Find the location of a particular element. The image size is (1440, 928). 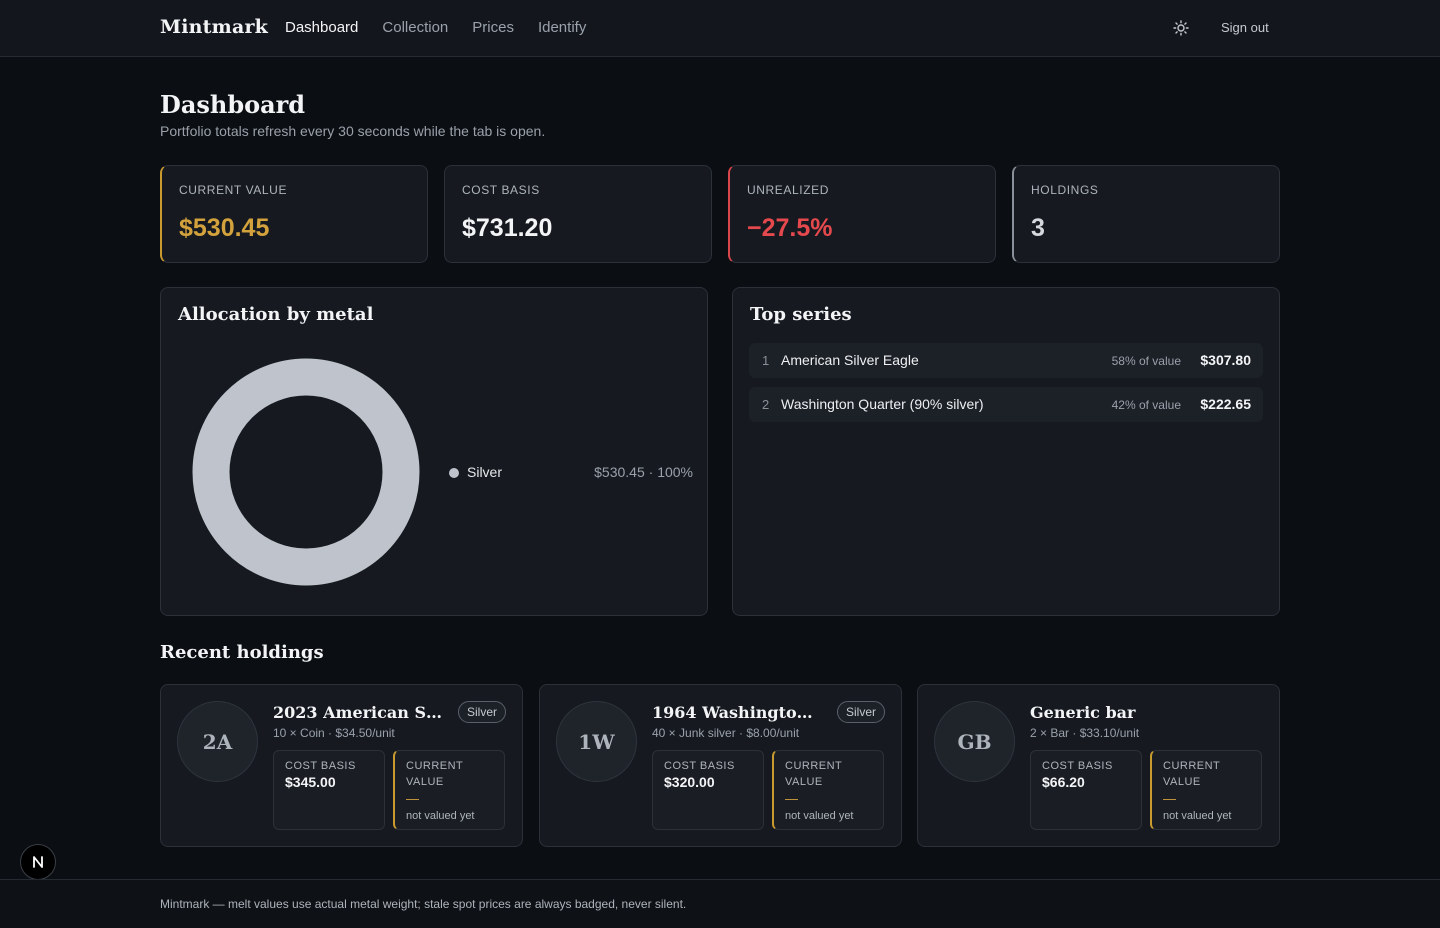

holding-title: 1964 Washington Quarter is located at coordinates (737, 712).